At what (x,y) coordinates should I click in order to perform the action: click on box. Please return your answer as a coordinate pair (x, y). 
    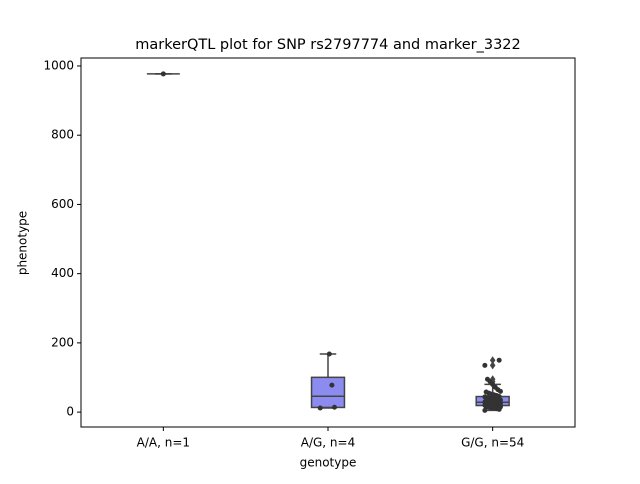
    Looking at the image, I should click on (328, 392).